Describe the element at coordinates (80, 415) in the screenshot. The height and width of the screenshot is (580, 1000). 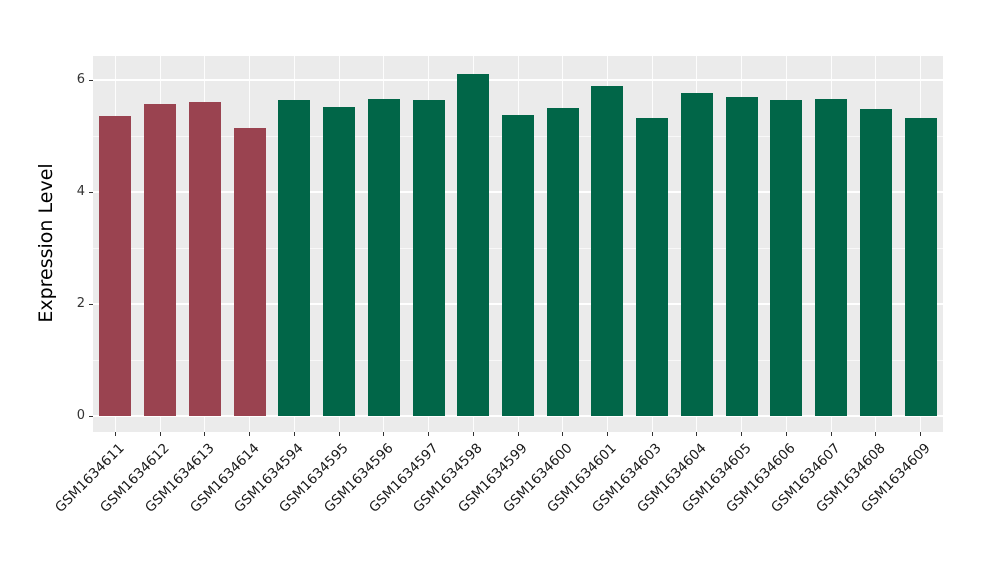
I see `y-tick-label: 0` at that location.